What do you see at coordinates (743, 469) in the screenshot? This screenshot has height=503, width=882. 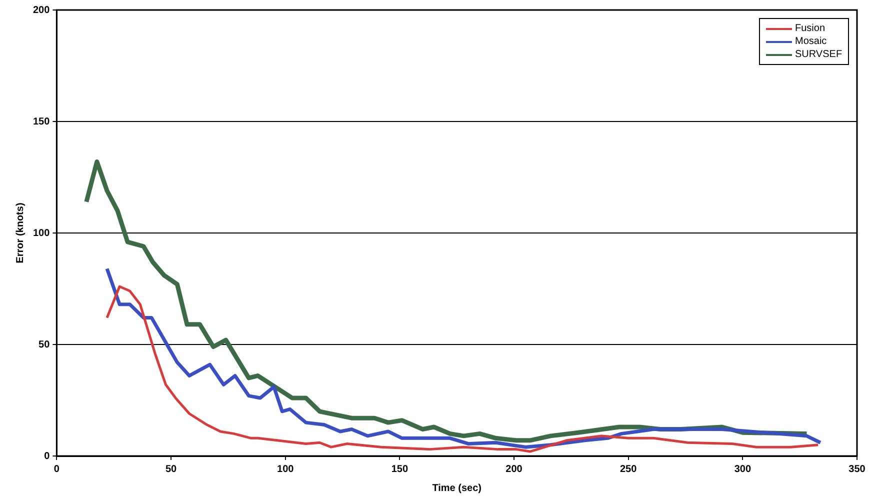 I see `x-tick-label: 300` at bounding box center [743, 469].